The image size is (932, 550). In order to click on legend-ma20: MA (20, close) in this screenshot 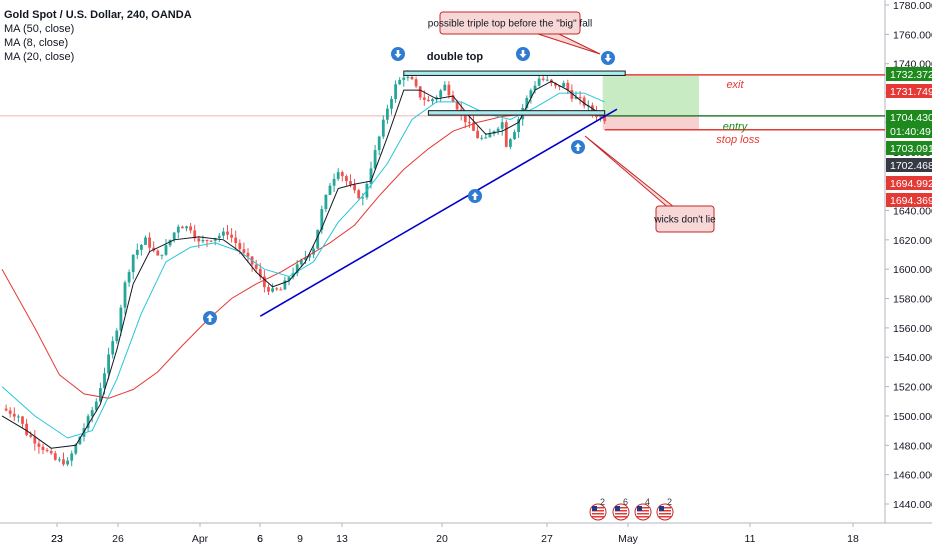, I will do `click(39, 57)`.